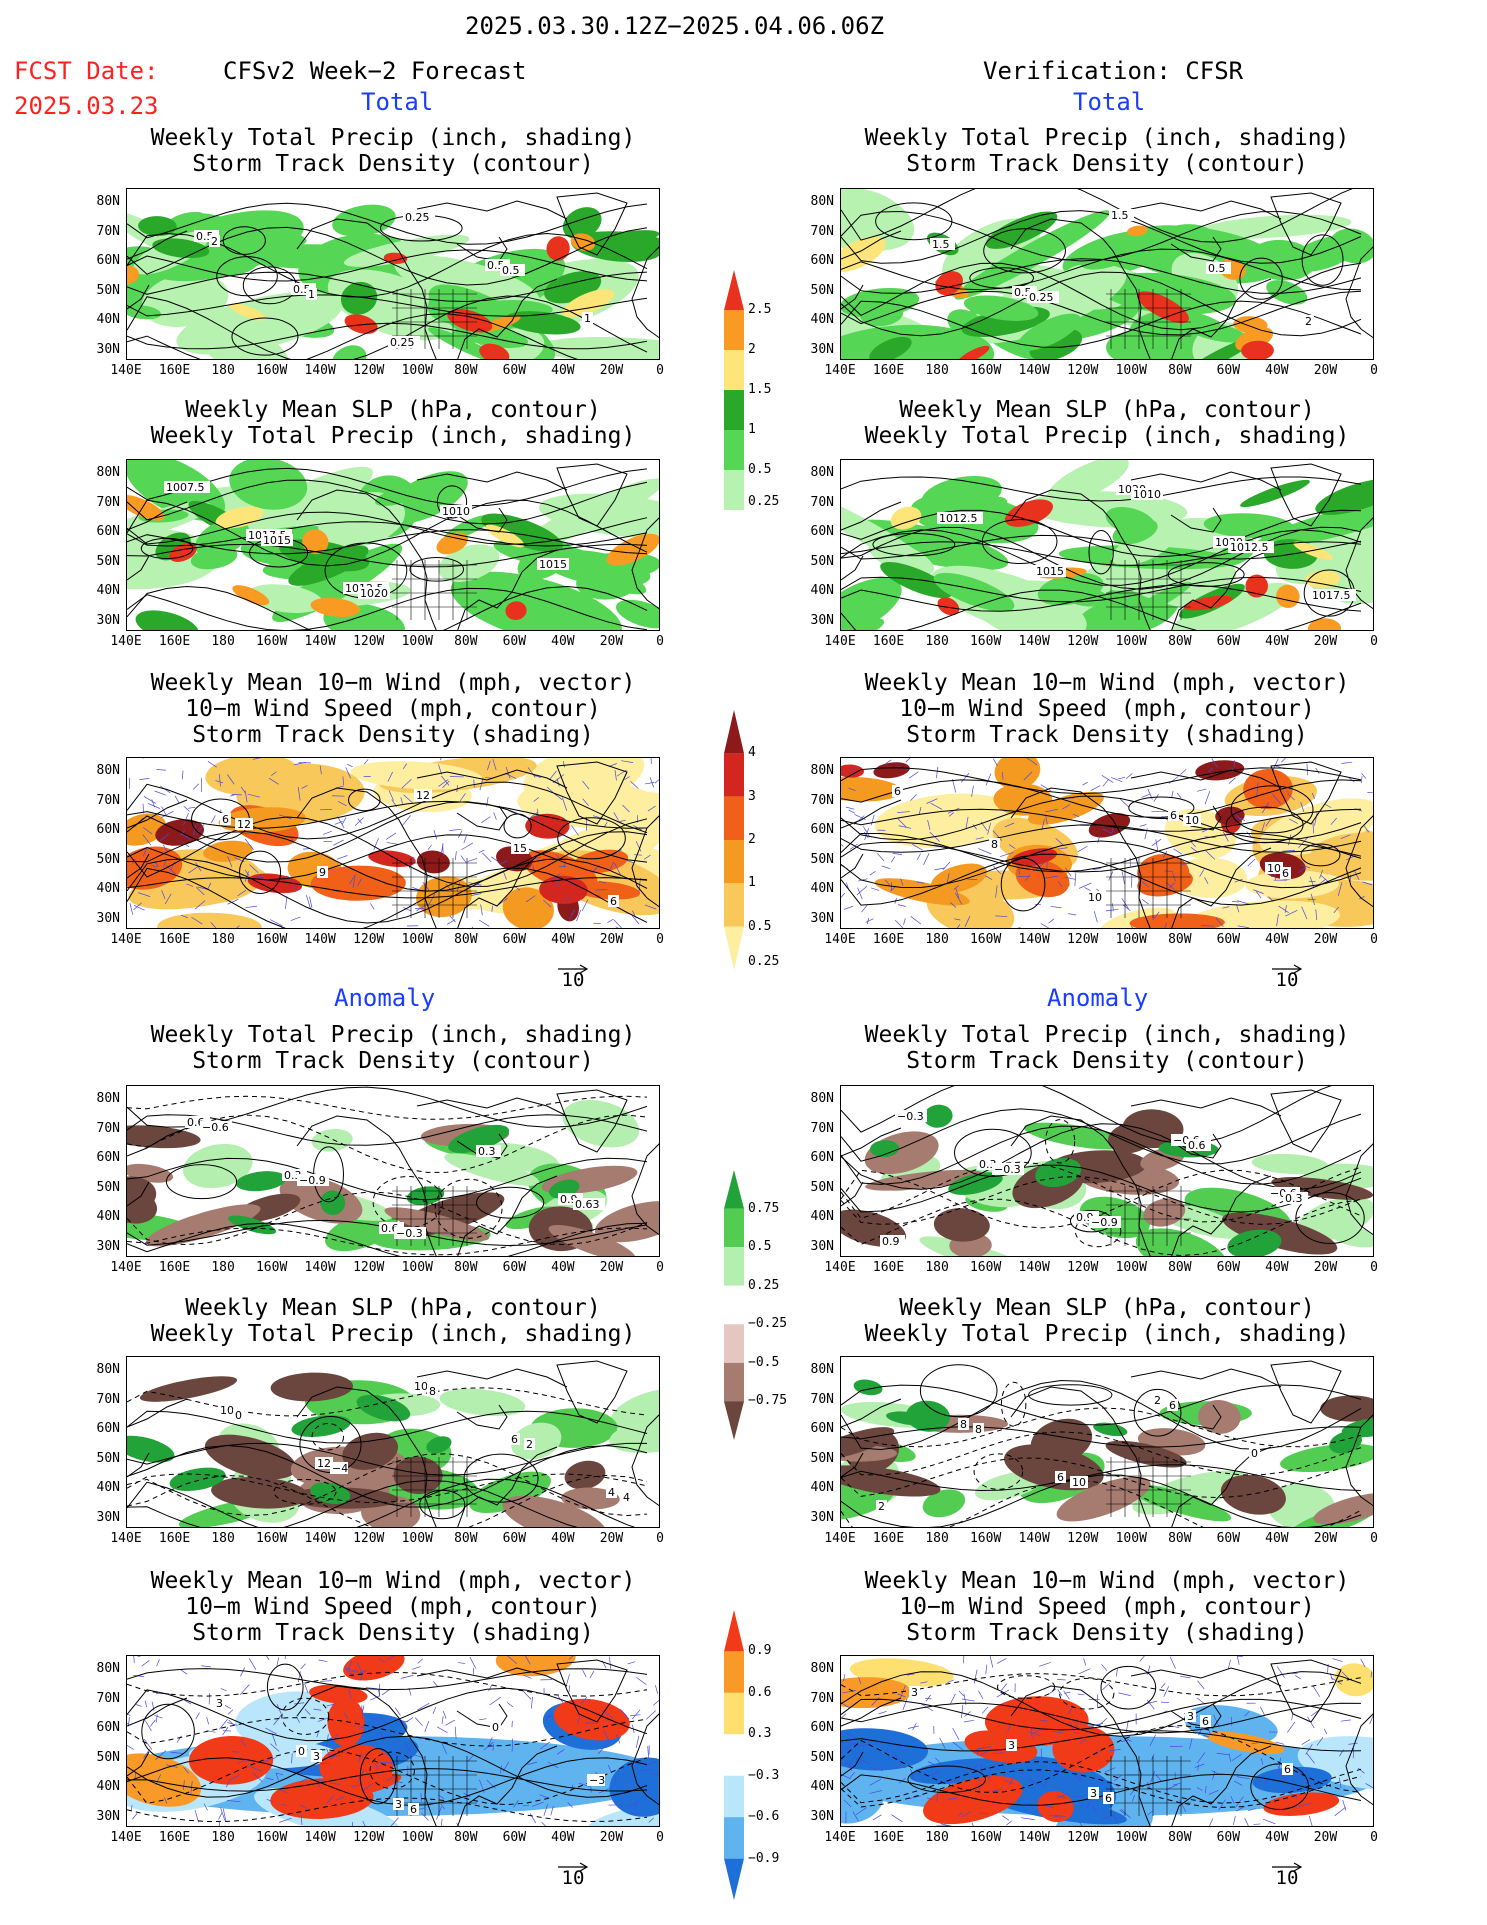 The image size is (1487, 1925). Describe the element at coordinates (1180, 1267) in the screenshot. I see `ob-precip-anom-lon-label: 80W` at that location.